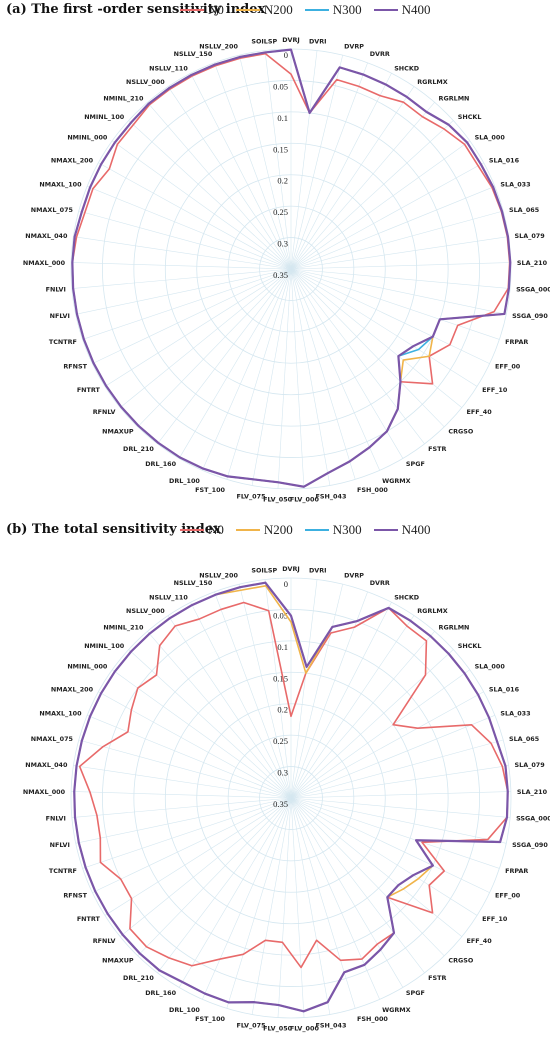 This screenshot has height=1039, width=550. Describe the element at coordinates (291, 569) in the screenshot. I see `category-label-dvrj: DVRJ` at that location.